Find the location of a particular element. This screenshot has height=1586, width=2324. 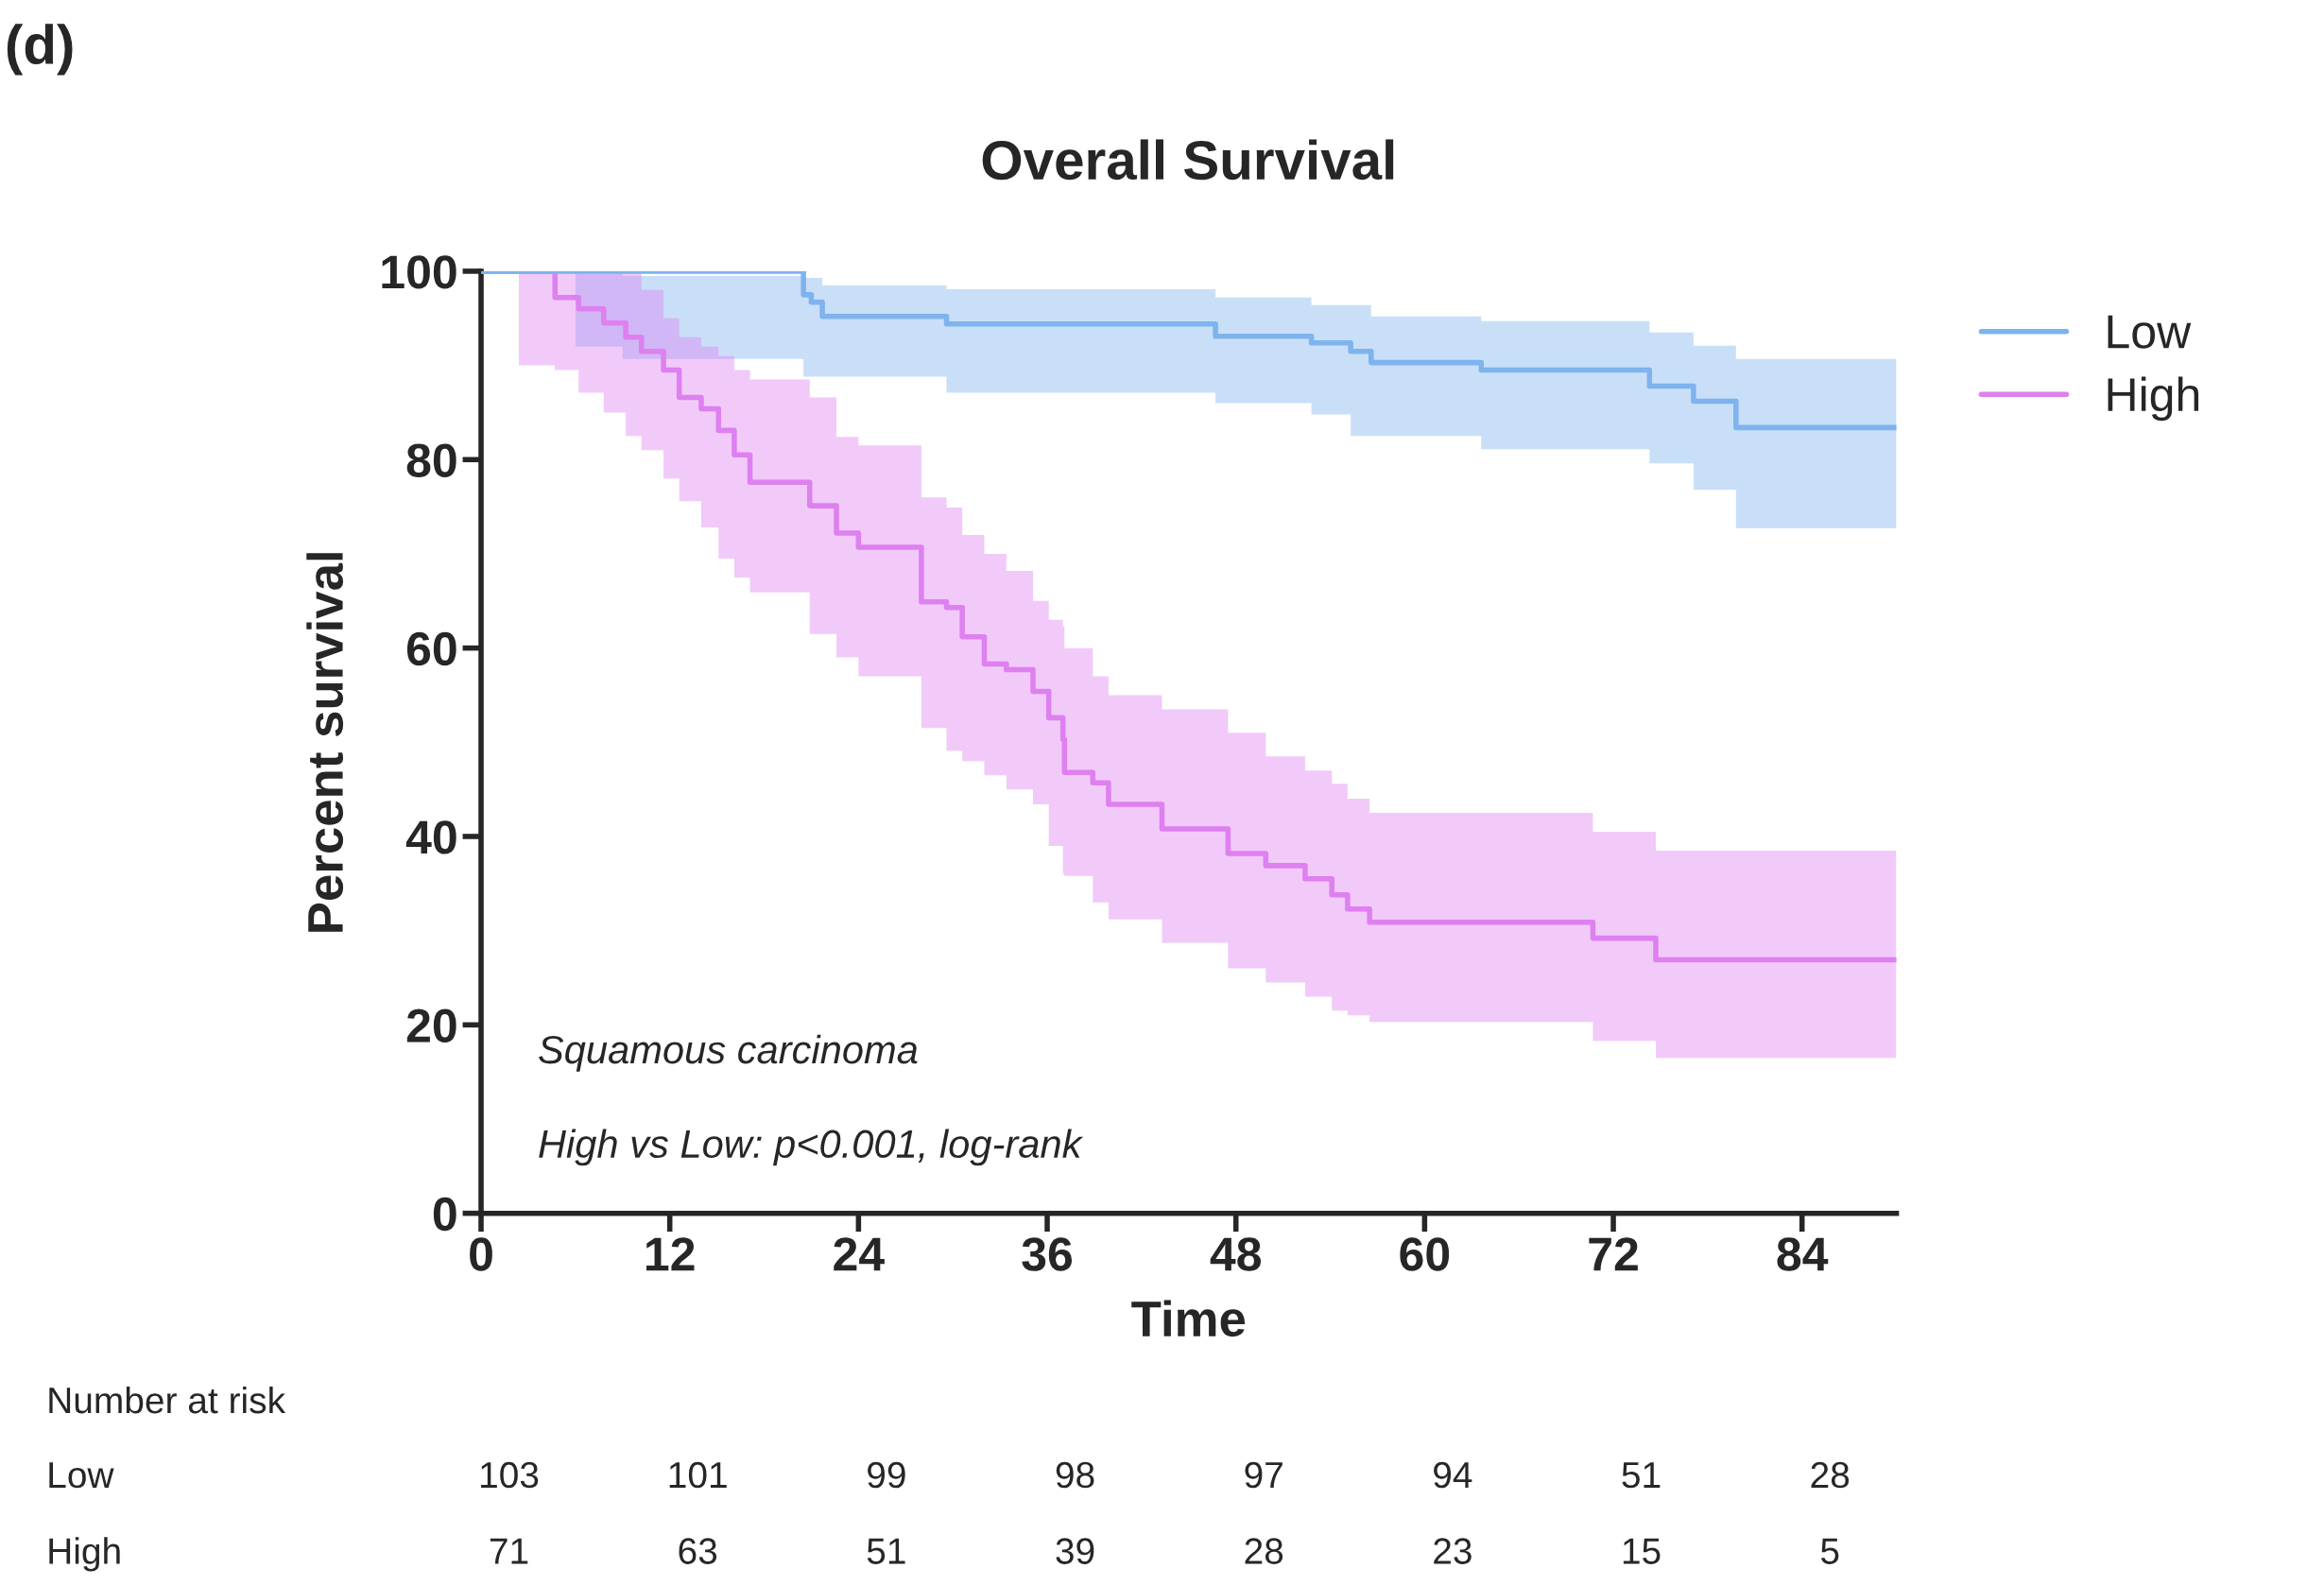

x-tick-label: 24 is located at coordinates (860, 1254).